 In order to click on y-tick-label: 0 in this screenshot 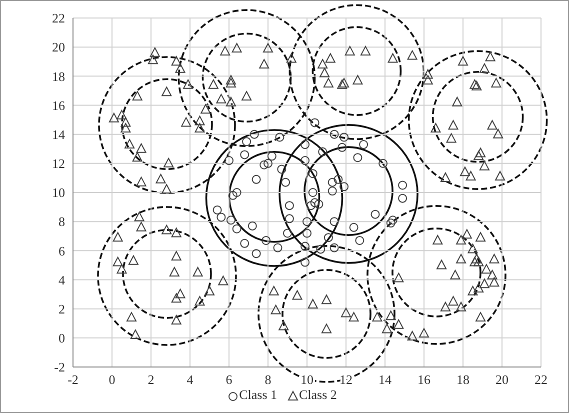, I will do `click(61, 338)`.